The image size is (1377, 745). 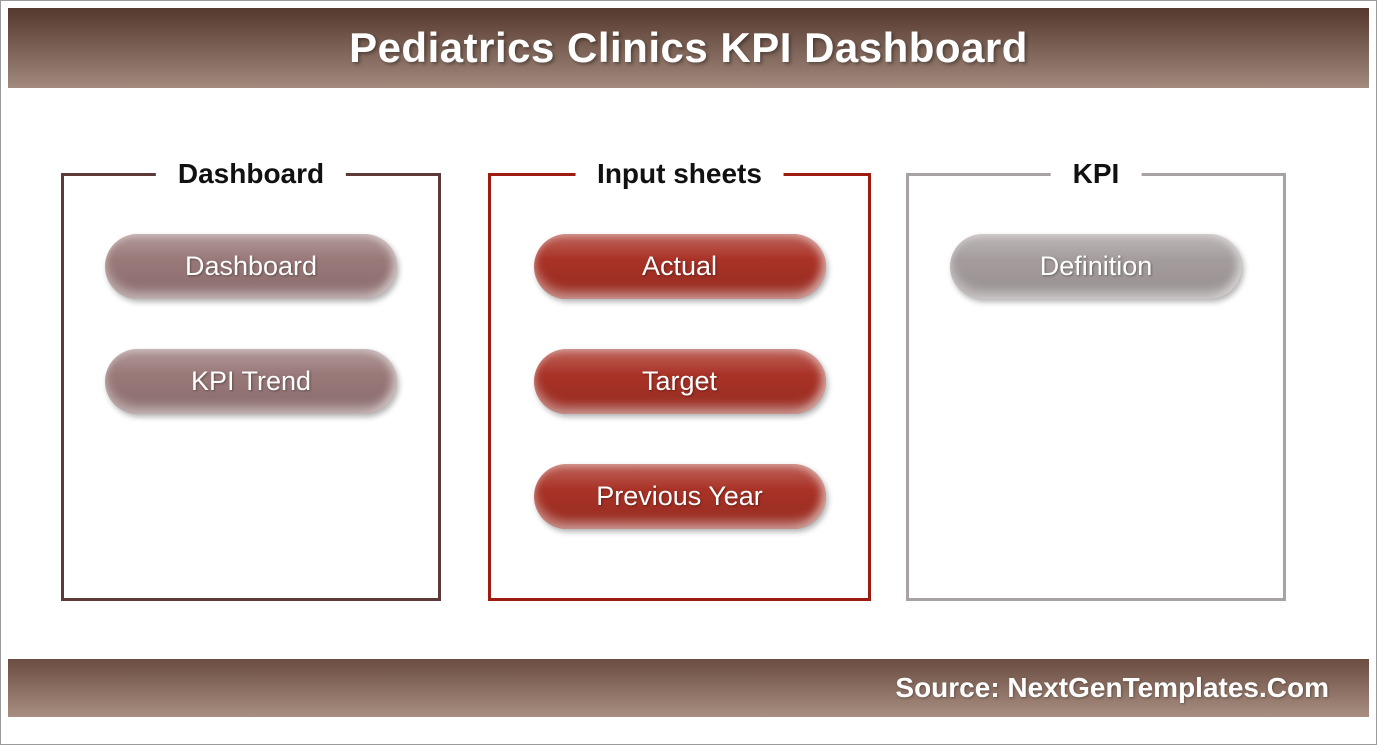 What do you see at coordinates (251, 266) in the screenshot?
I see `dashboard-button: Dashboard` at bounding box center [251, 266].